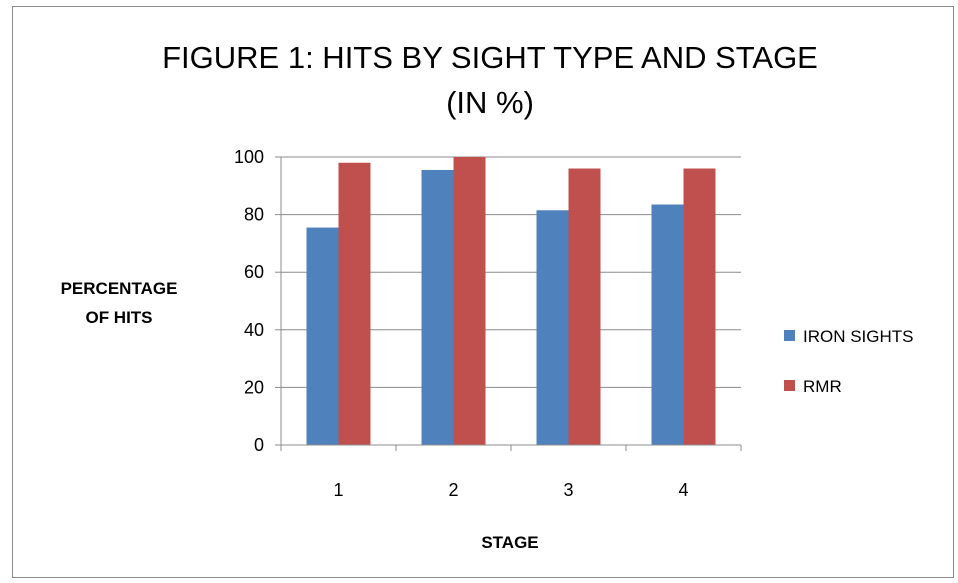 This screenshot has width=958, height=583. What do you see at coordinates (338, 490) in the screenshot?
I see `x-tick-label-1: 1` at bounding box center [338, 490].